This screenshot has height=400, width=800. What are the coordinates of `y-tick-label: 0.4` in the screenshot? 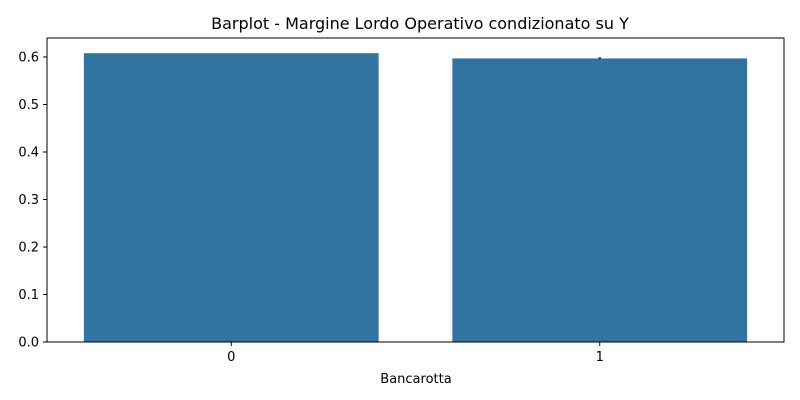 It's located at (28, 153).